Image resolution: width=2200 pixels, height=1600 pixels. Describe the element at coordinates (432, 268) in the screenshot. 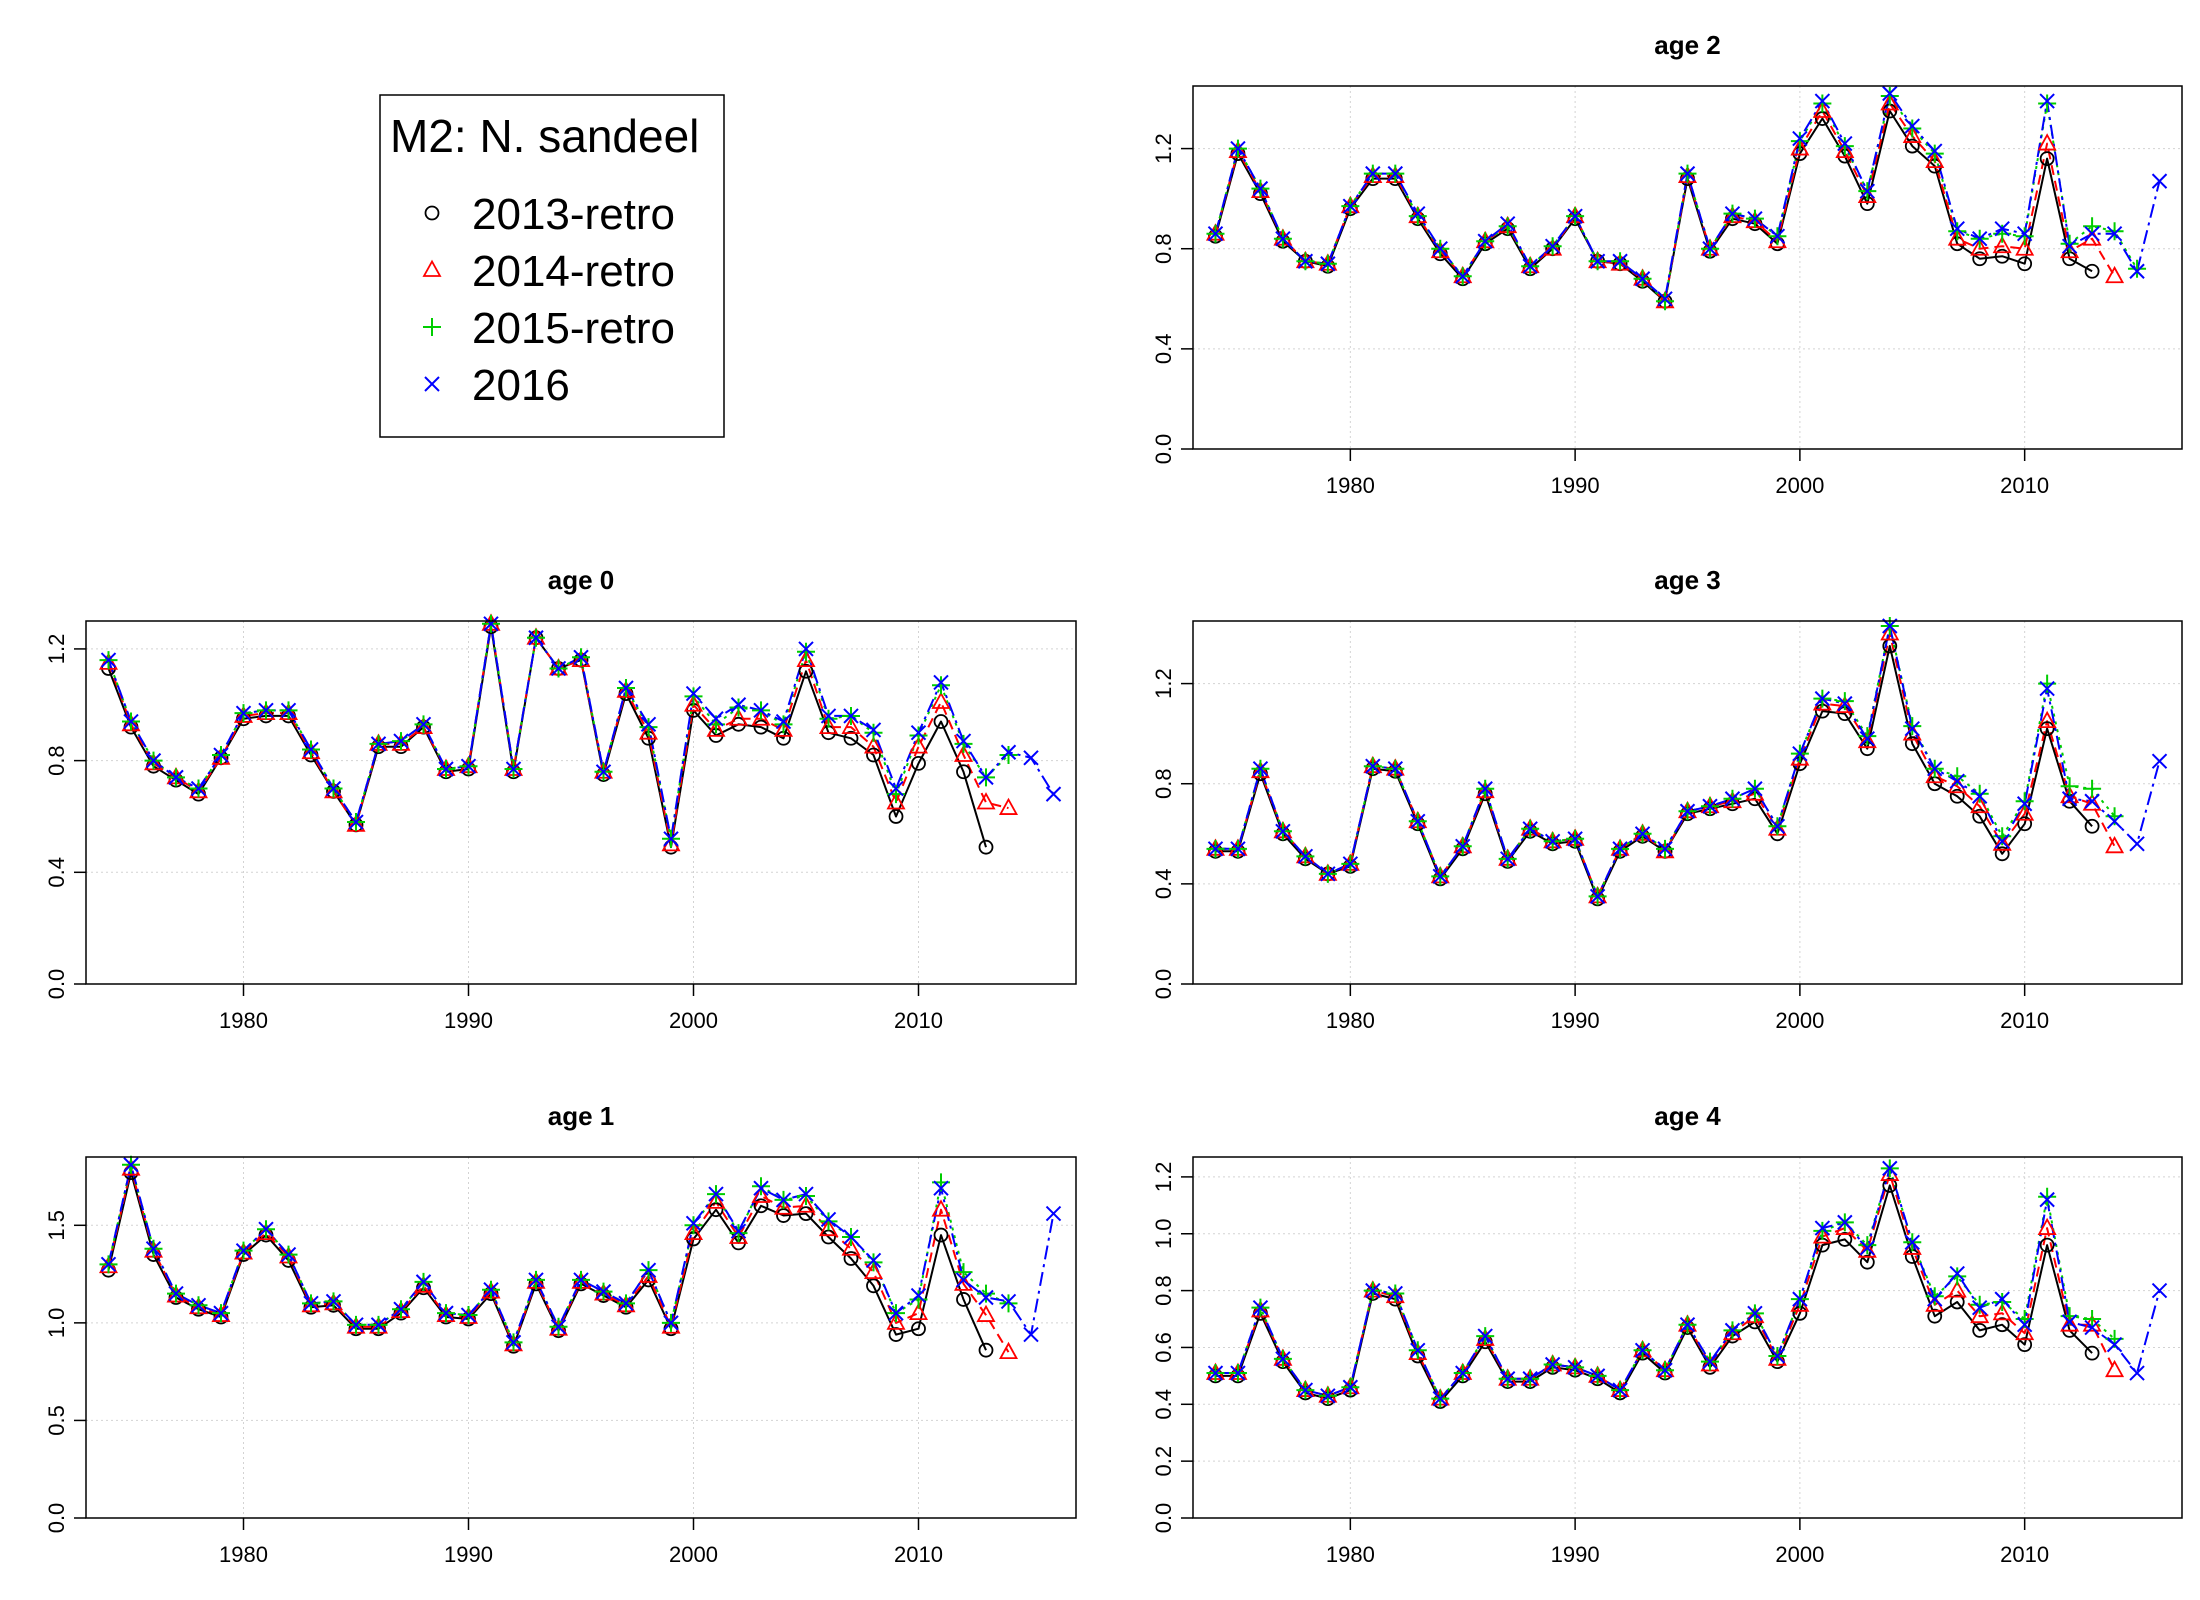

I see `legend-marker-2014-retro` at that location.